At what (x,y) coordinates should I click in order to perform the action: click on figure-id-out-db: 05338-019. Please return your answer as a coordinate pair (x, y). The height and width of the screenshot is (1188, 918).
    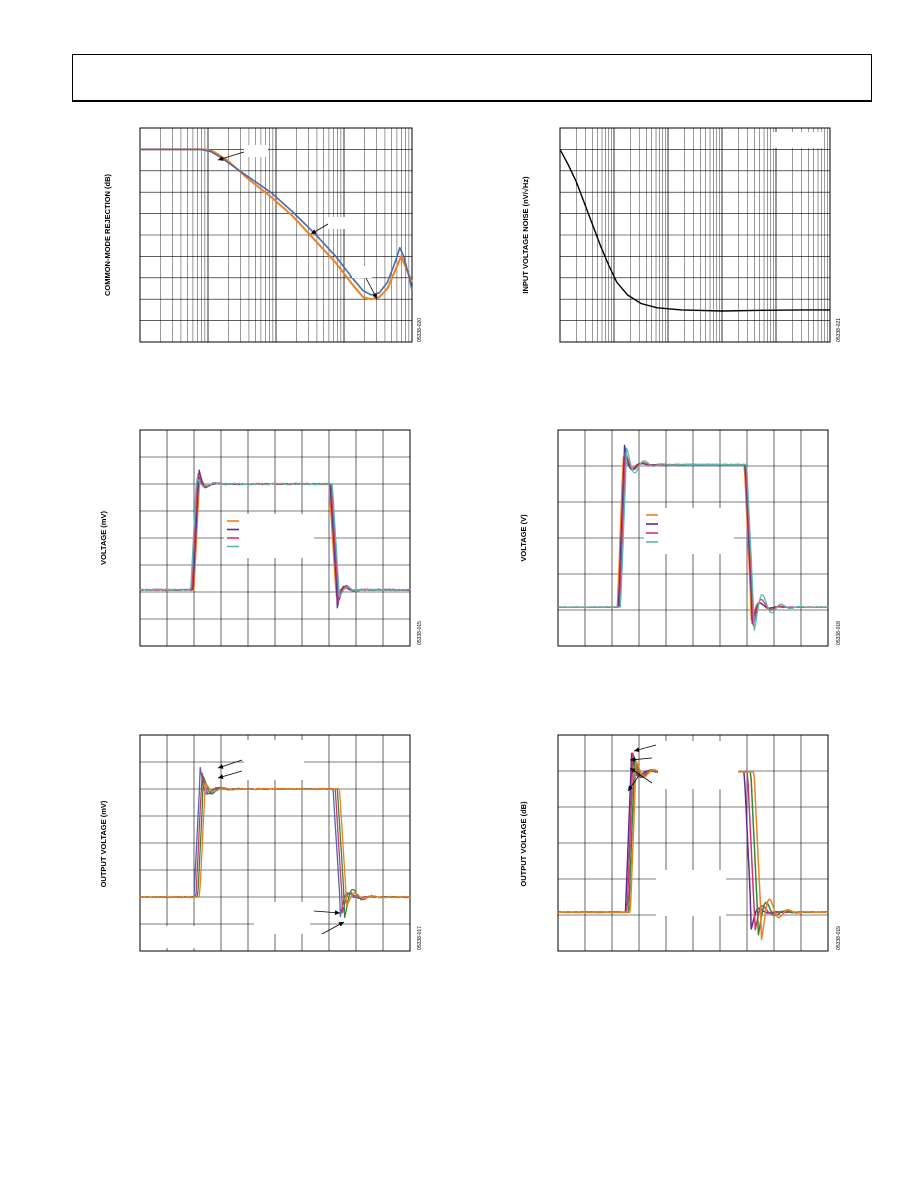
    Looking at the image, I should click on (839, 938).